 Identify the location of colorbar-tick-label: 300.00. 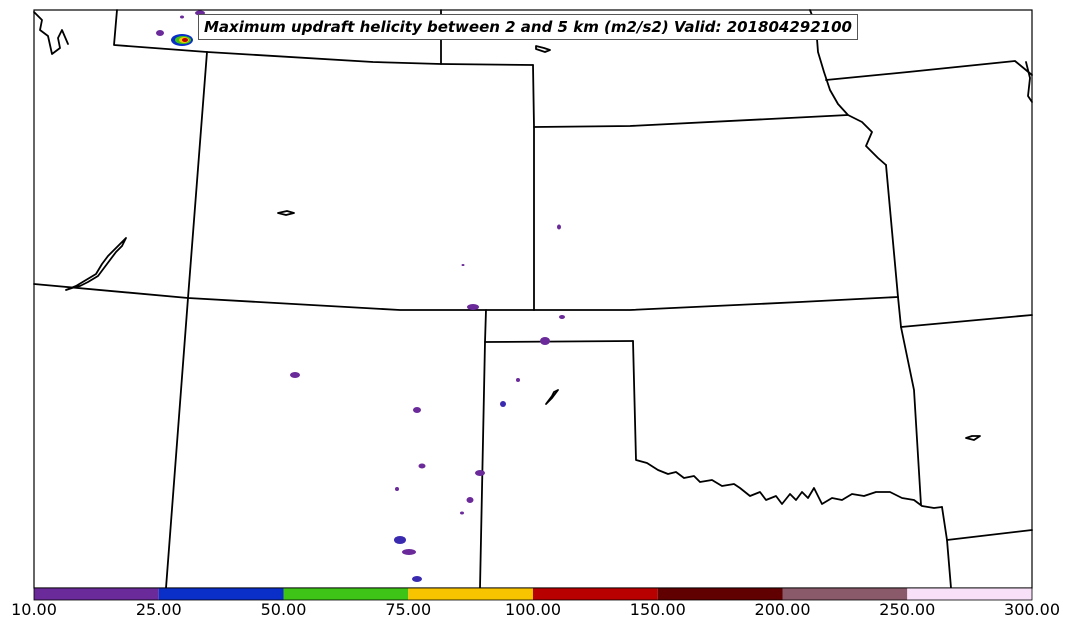
(1032, 609).